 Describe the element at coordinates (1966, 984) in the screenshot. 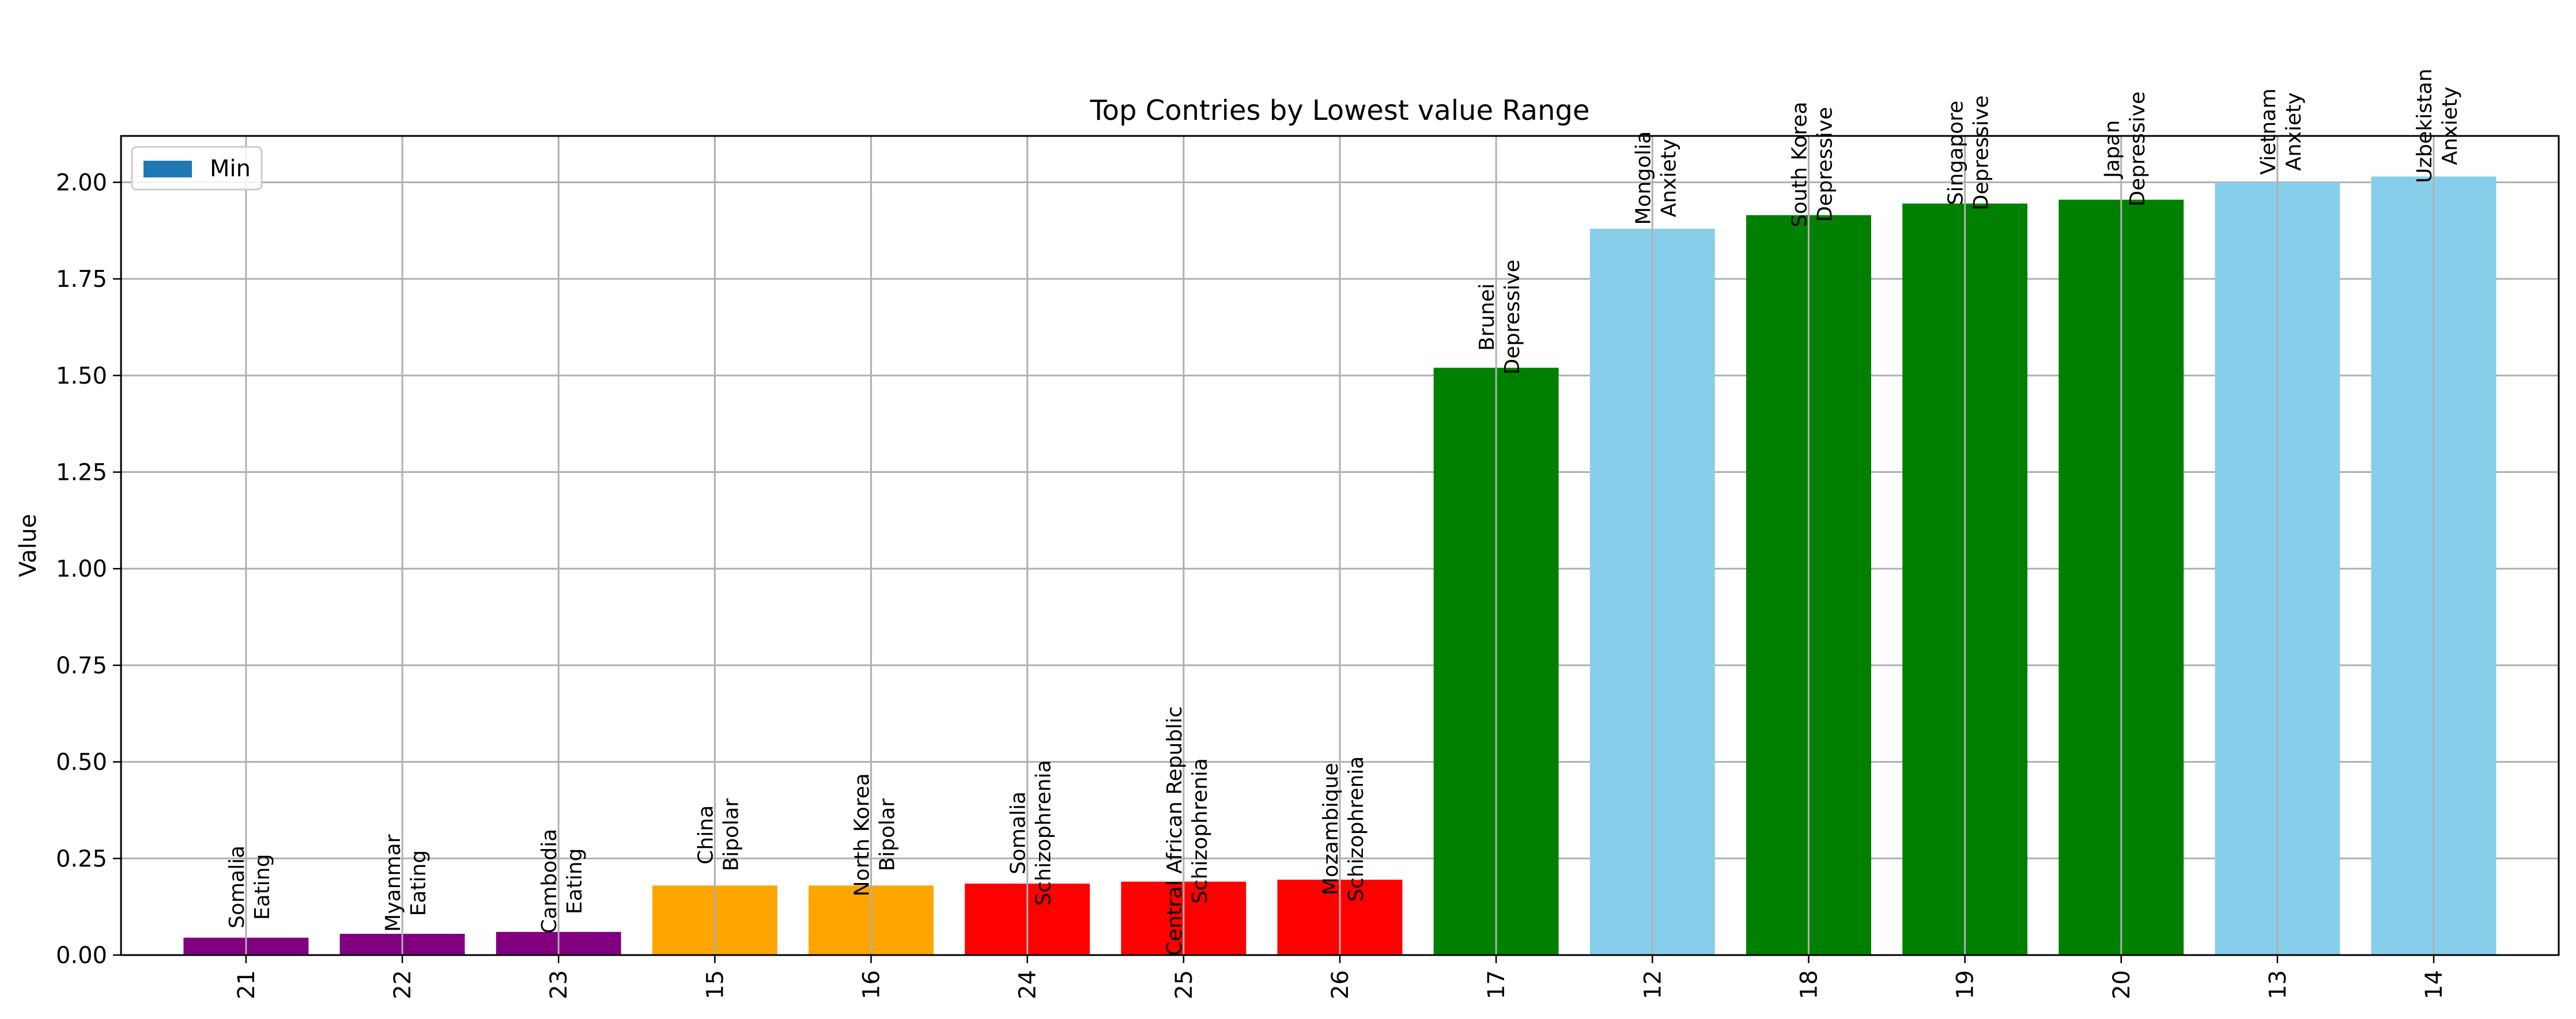

I see `x-tick-label: 19` at that location.